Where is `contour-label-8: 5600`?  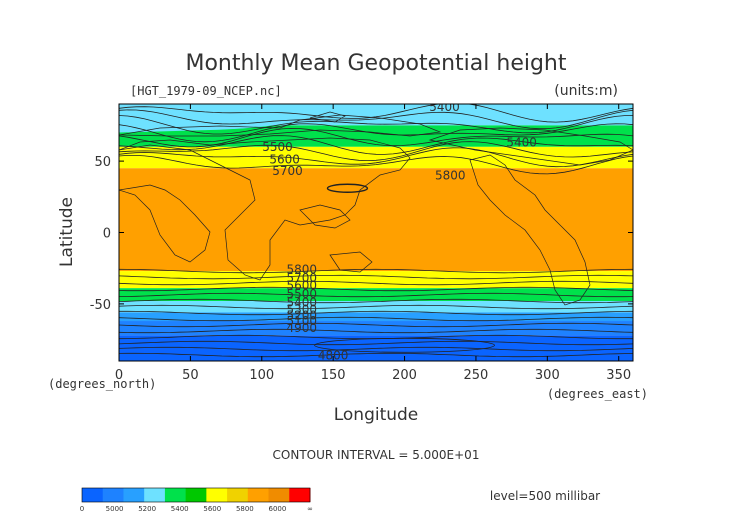
contour-label-8: 5600 is located at coordinates (301, 285).